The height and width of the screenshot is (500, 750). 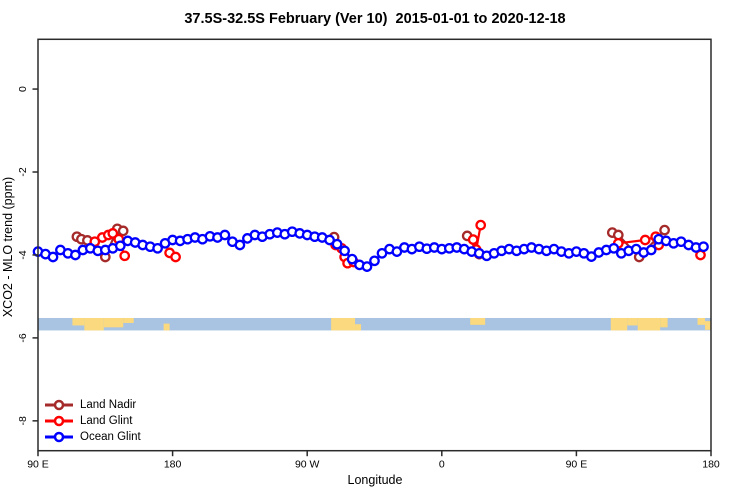 I want to click on legend-item-land-glint: Land Glint, so click(x=92, y=421).